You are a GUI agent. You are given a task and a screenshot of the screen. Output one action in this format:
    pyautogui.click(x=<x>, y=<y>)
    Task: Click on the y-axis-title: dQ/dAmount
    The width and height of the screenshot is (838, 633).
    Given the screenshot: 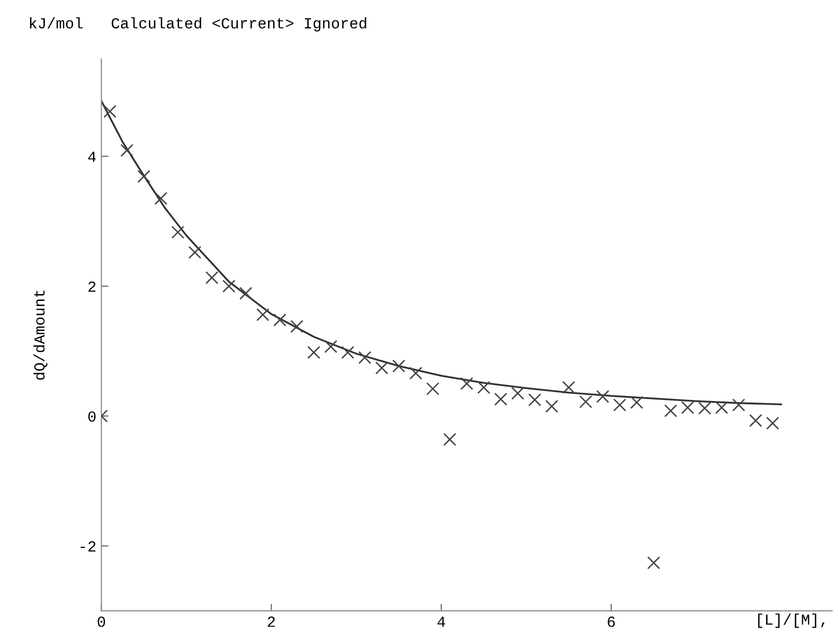 What is the action you would take?
    pyautogui.click(x=40, y=335)
    